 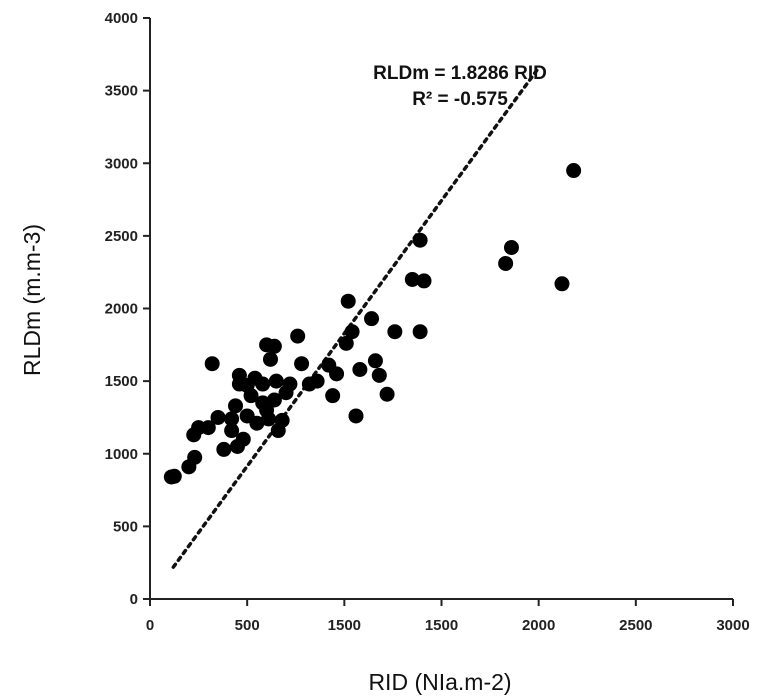 I want to click on y-tick-label: 2000, so click(x=121, y=309).